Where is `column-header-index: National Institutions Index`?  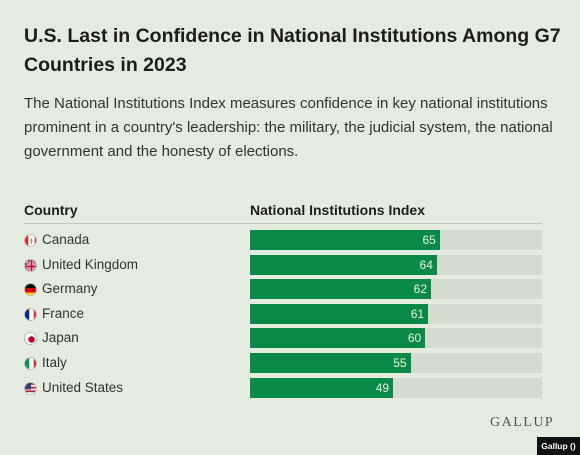
column-header-index: National Institutions Index is located at coordinates (338, 210).